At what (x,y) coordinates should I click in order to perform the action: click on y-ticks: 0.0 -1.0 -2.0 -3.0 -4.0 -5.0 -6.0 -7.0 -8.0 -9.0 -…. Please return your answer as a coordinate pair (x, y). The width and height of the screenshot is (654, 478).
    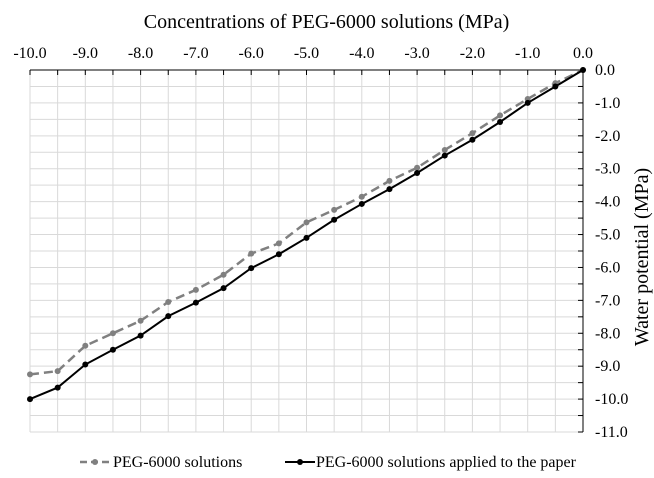
    Looking at the image, I should click on (603, 251).